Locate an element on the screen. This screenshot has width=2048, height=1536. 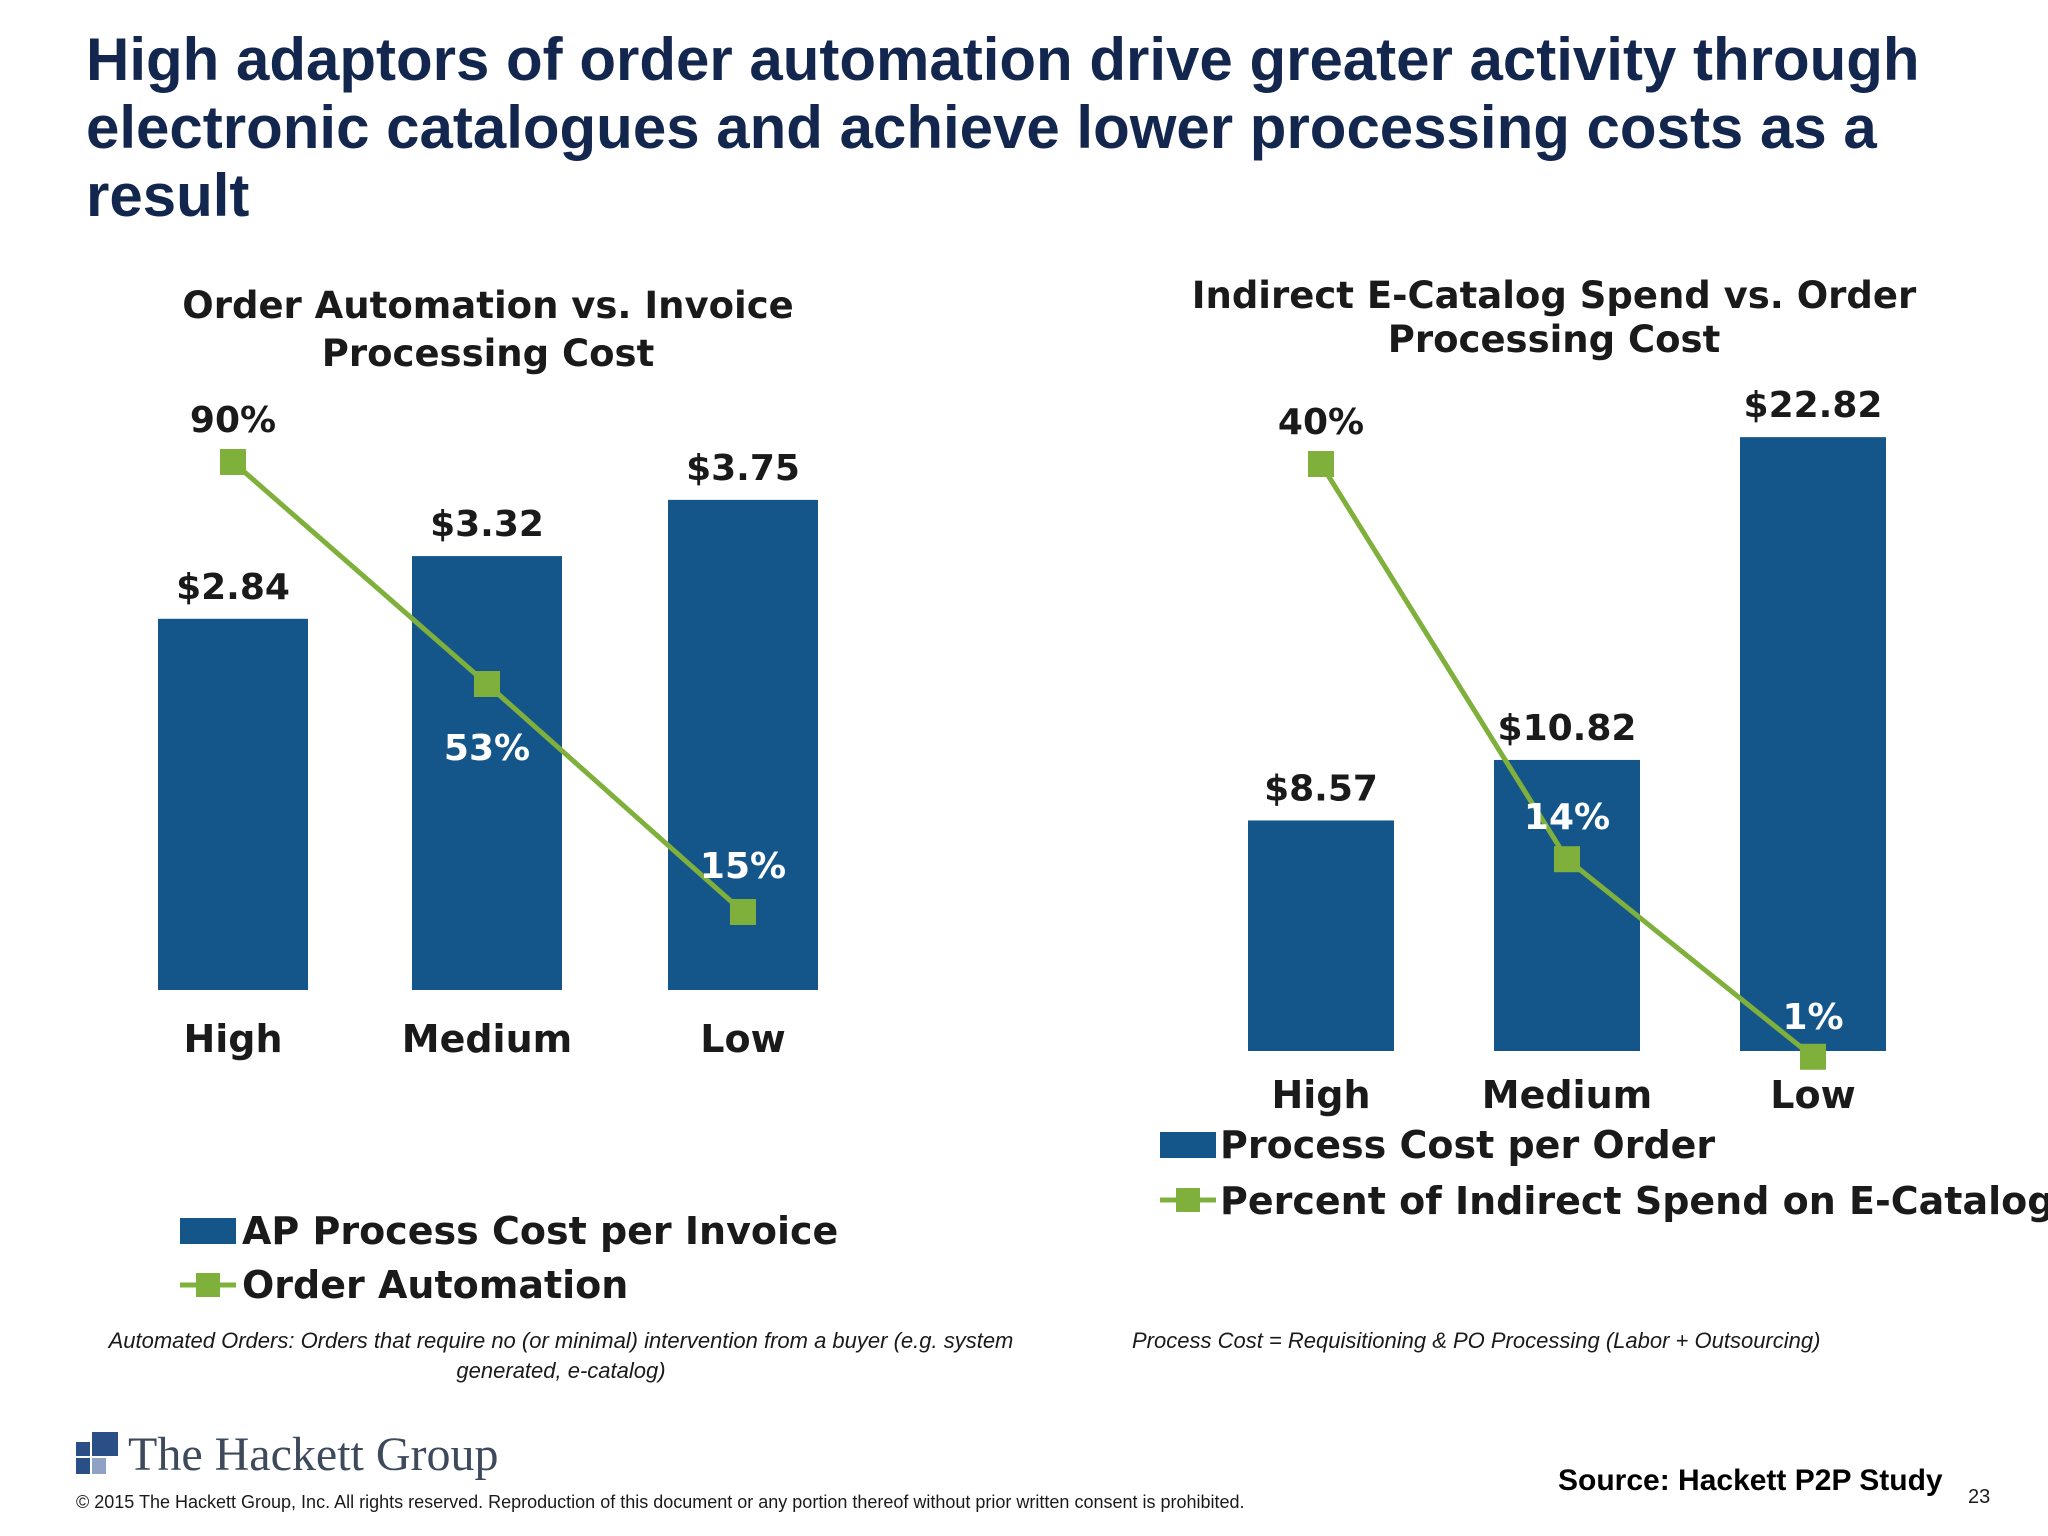
c1-line-label-low: 15% is located at coordinates (743, 866).